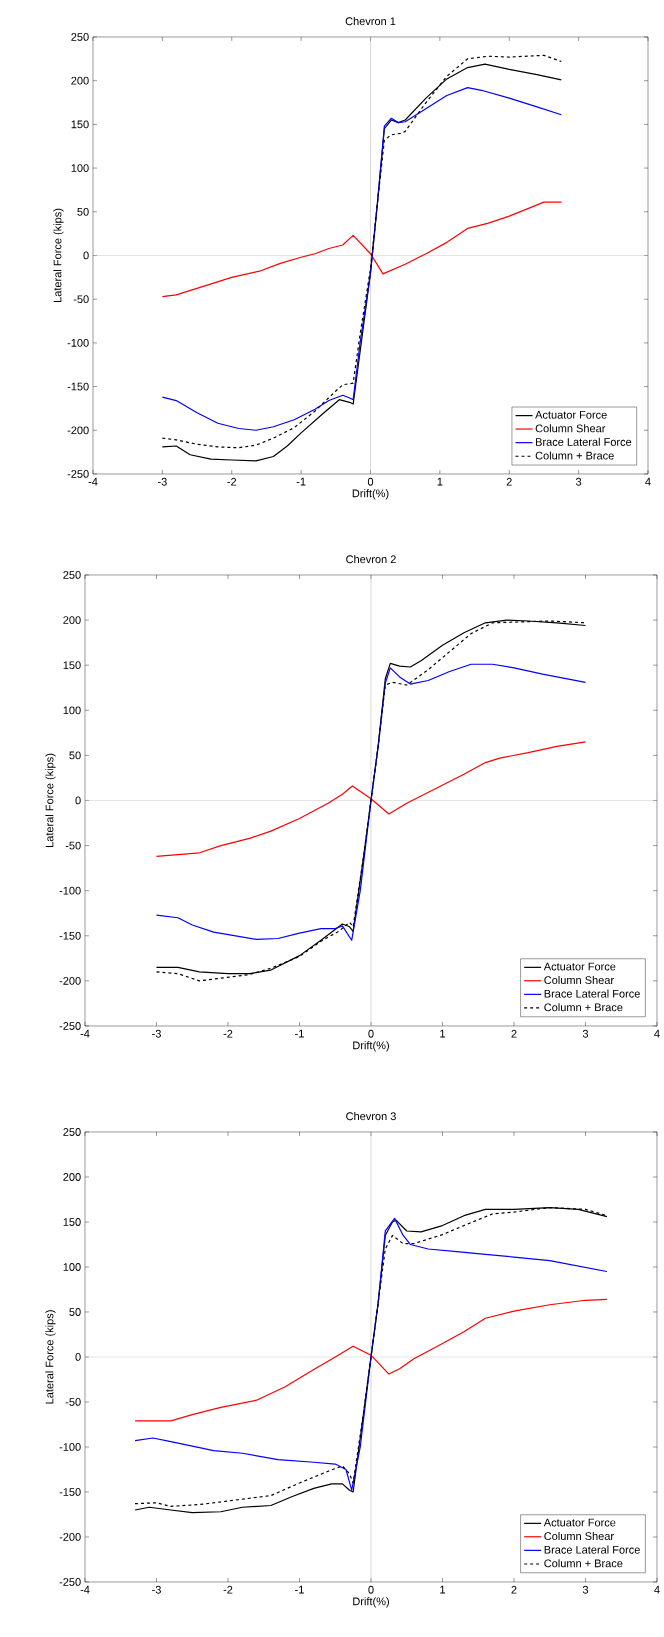  What do you see at coordinates (371, 559) in the screenshot?
I see `chart-title: Chevron 2` at bounding box center [371, 559].